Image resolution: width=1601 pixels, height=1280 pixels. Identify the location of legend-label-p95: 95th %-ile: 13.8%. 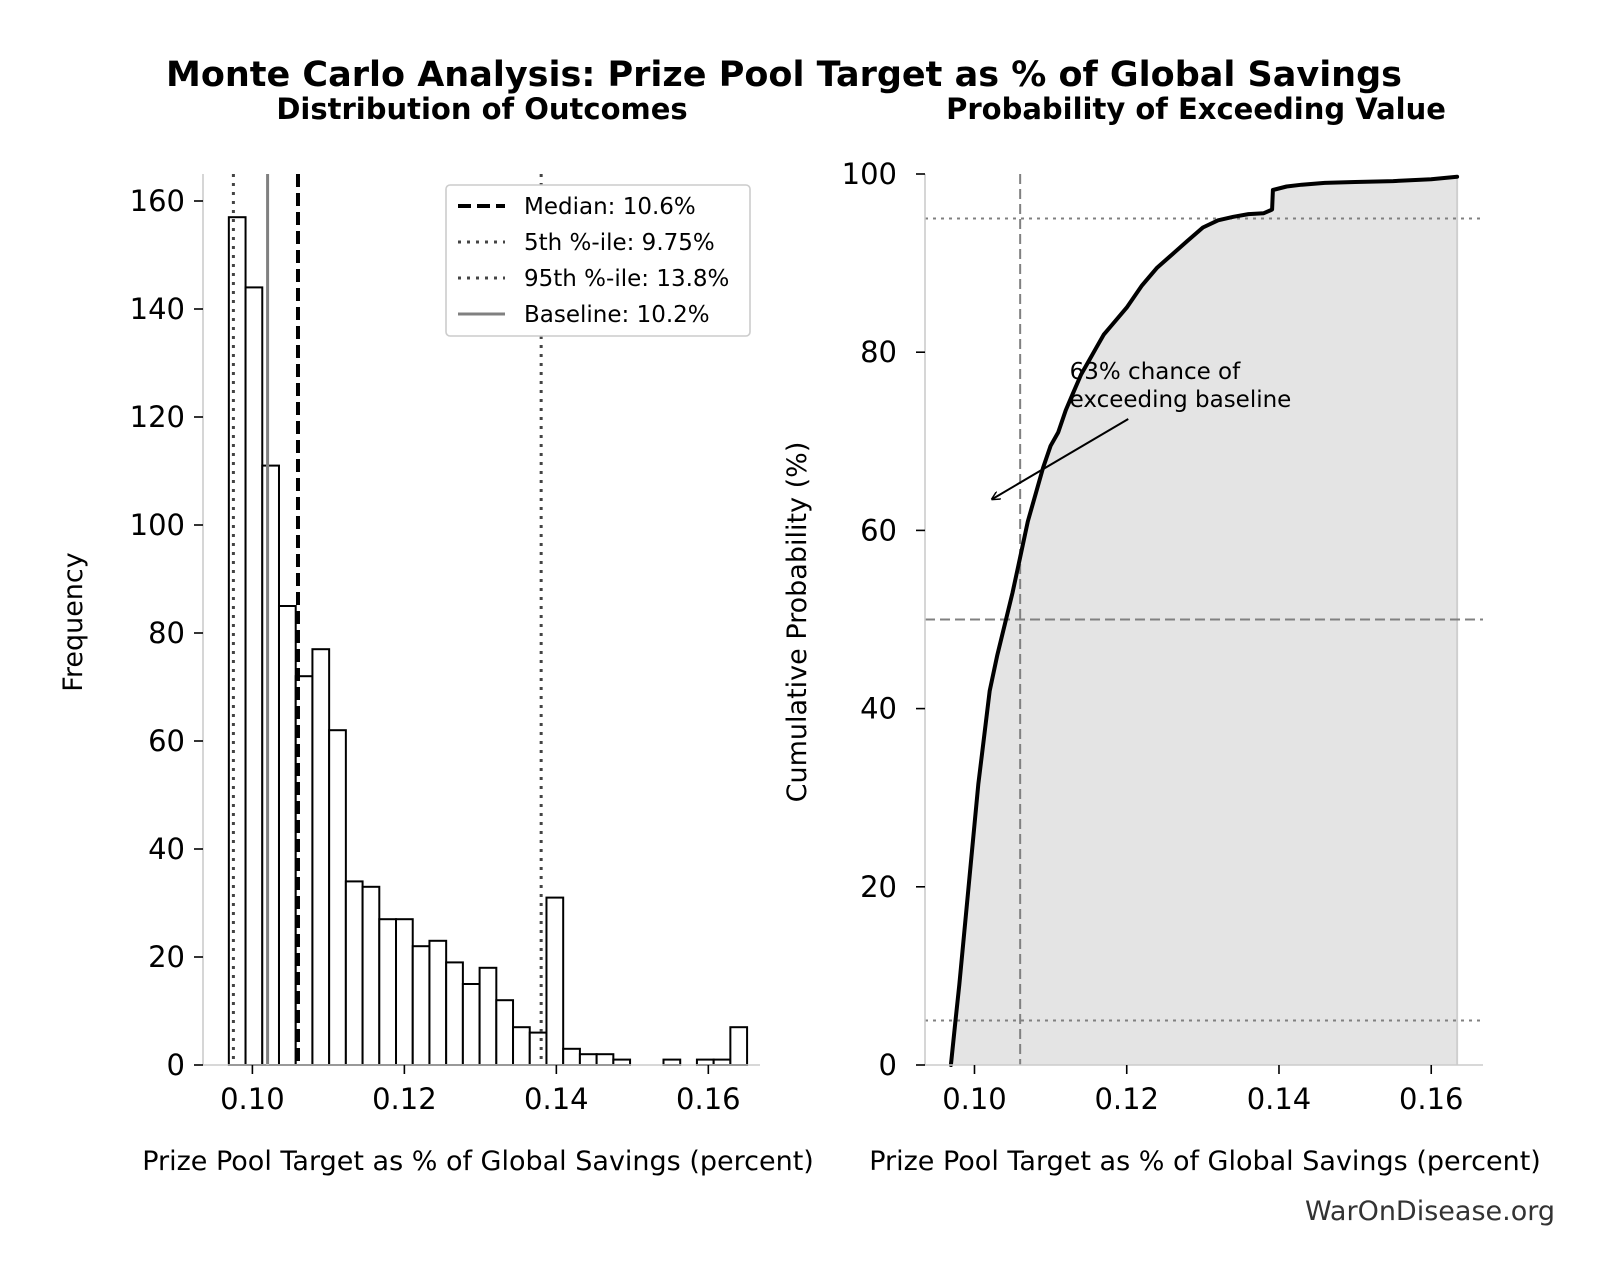
(626, 279).